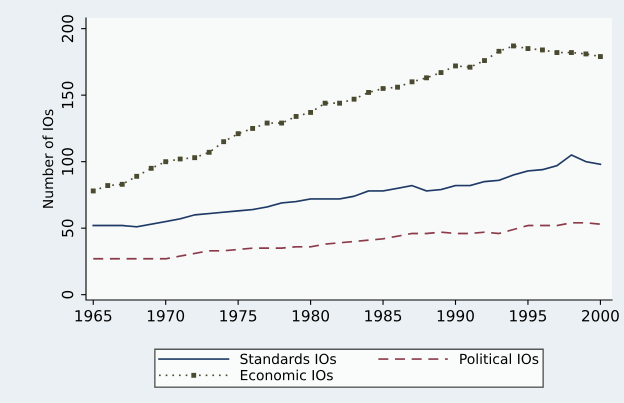 The width and height of the screenshot is (624, 403). Describe the element at coordinates (48, 159) in the screenshot. I see `y-axis-title: Number of IOs` at that location.